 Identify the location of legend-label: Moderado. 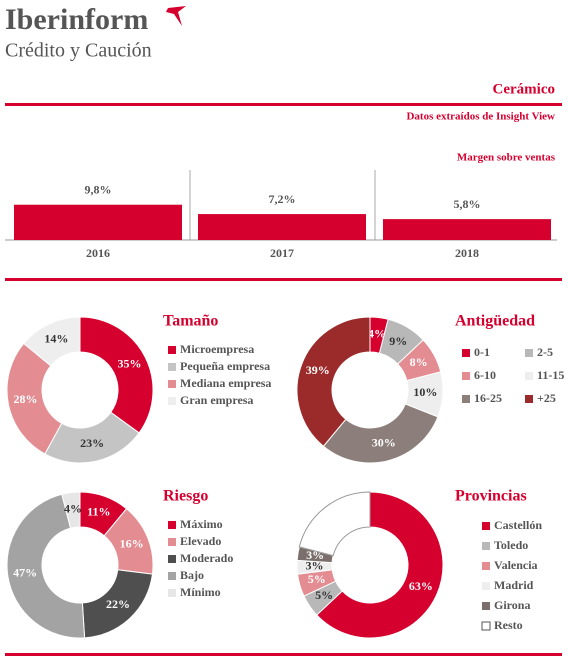
(206, 558).